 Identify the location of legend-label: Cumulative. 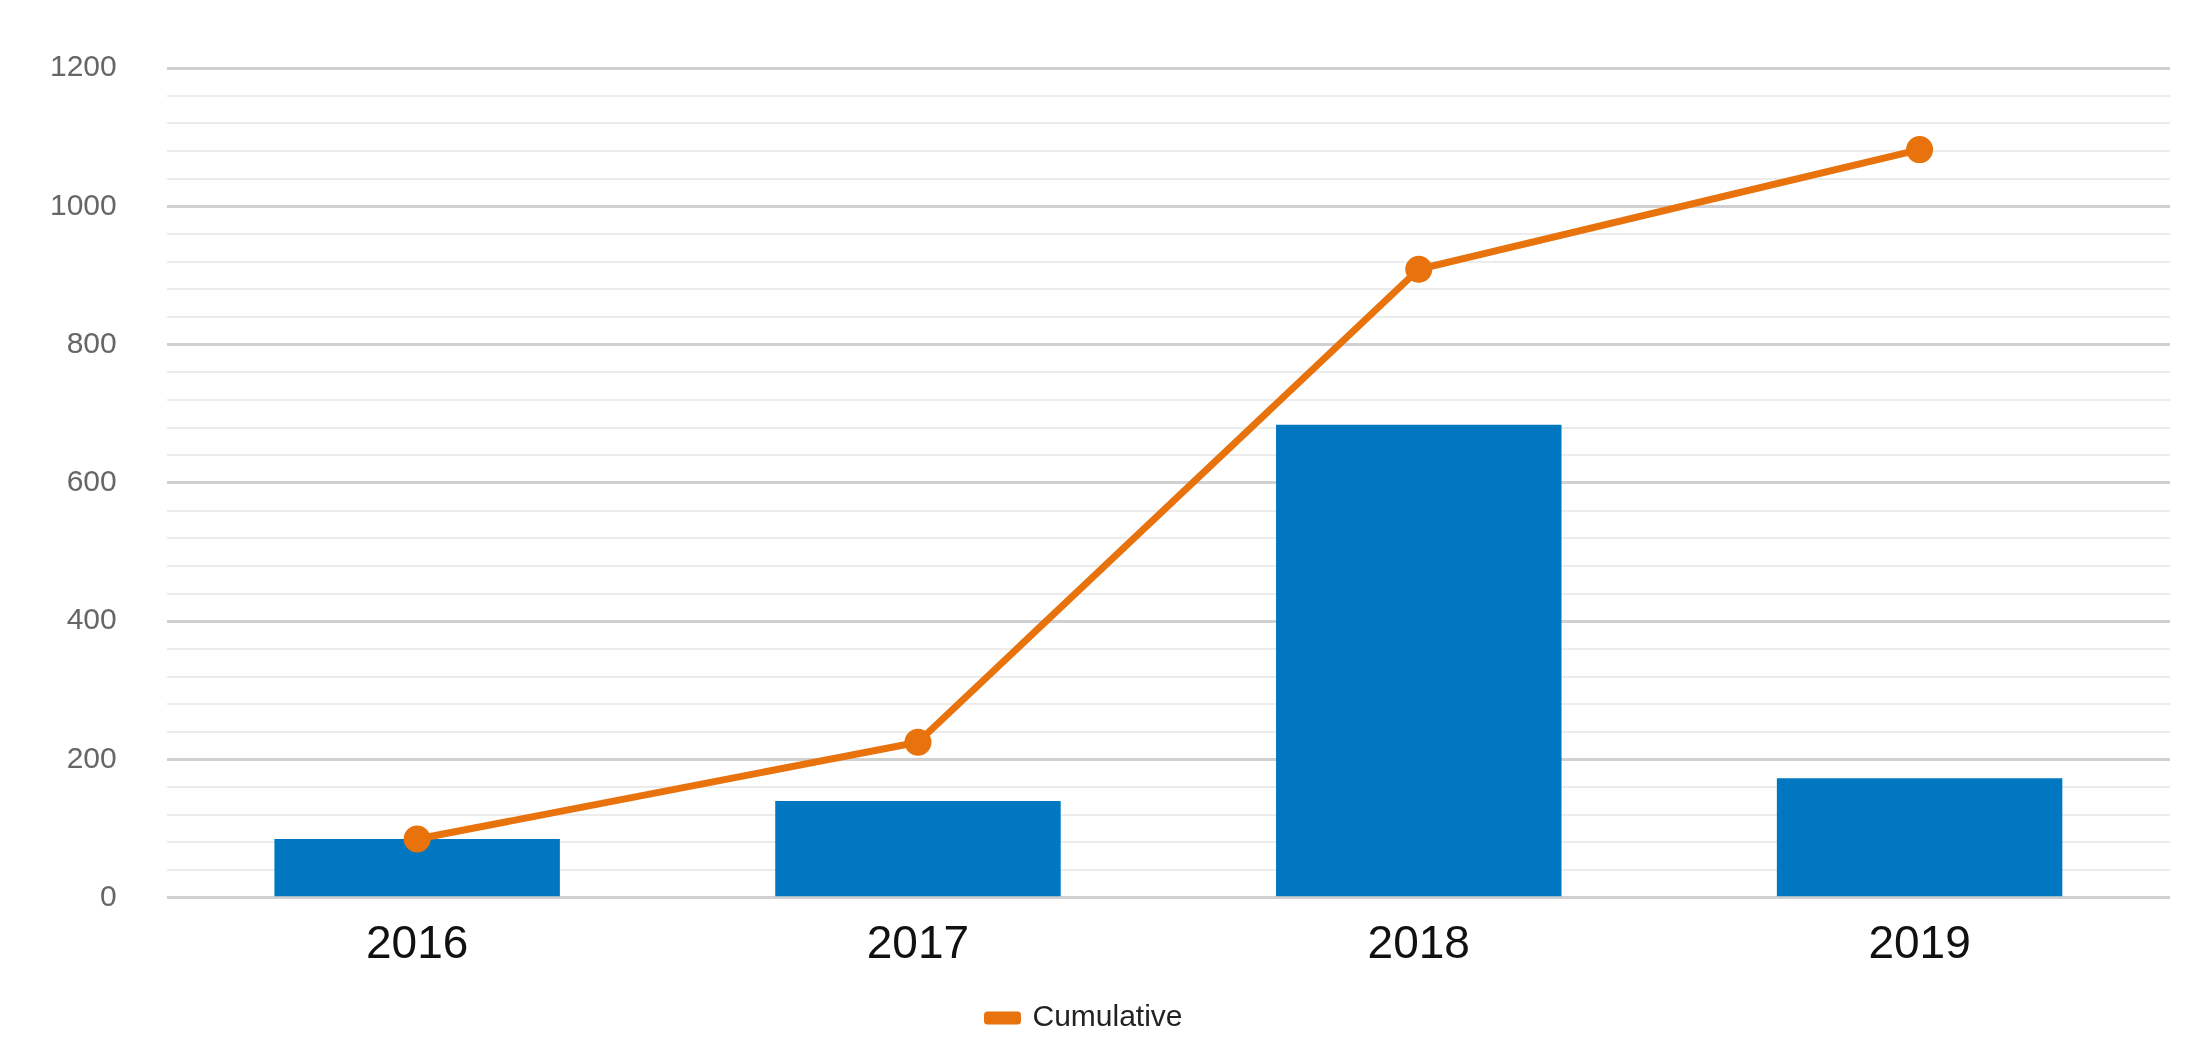
(1107, 1016).